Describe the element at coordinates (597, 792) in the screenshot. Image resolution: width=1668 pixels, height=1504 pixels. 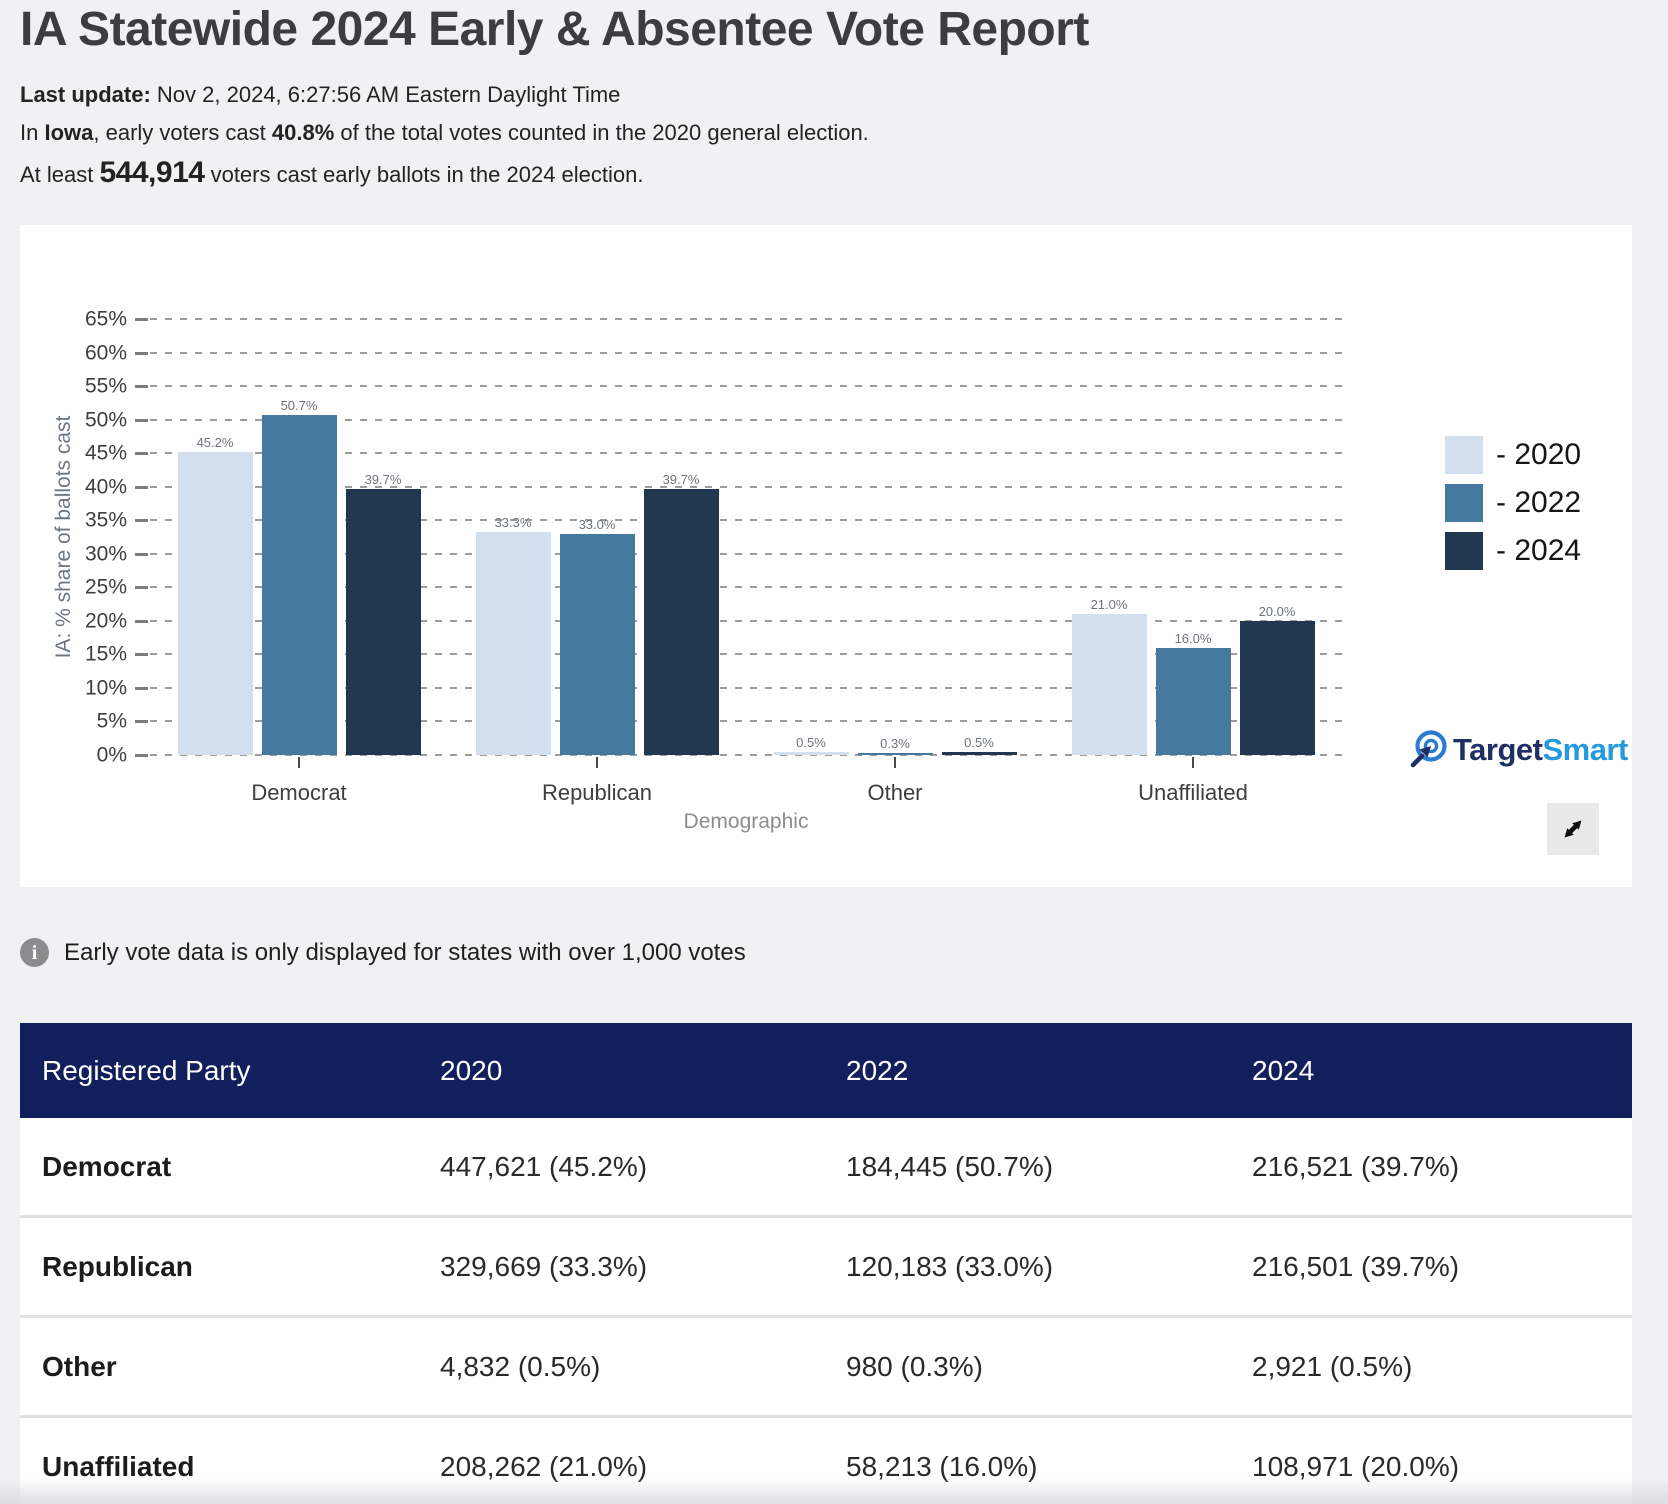
I see `x-category-label-republican: Republican` at that location.